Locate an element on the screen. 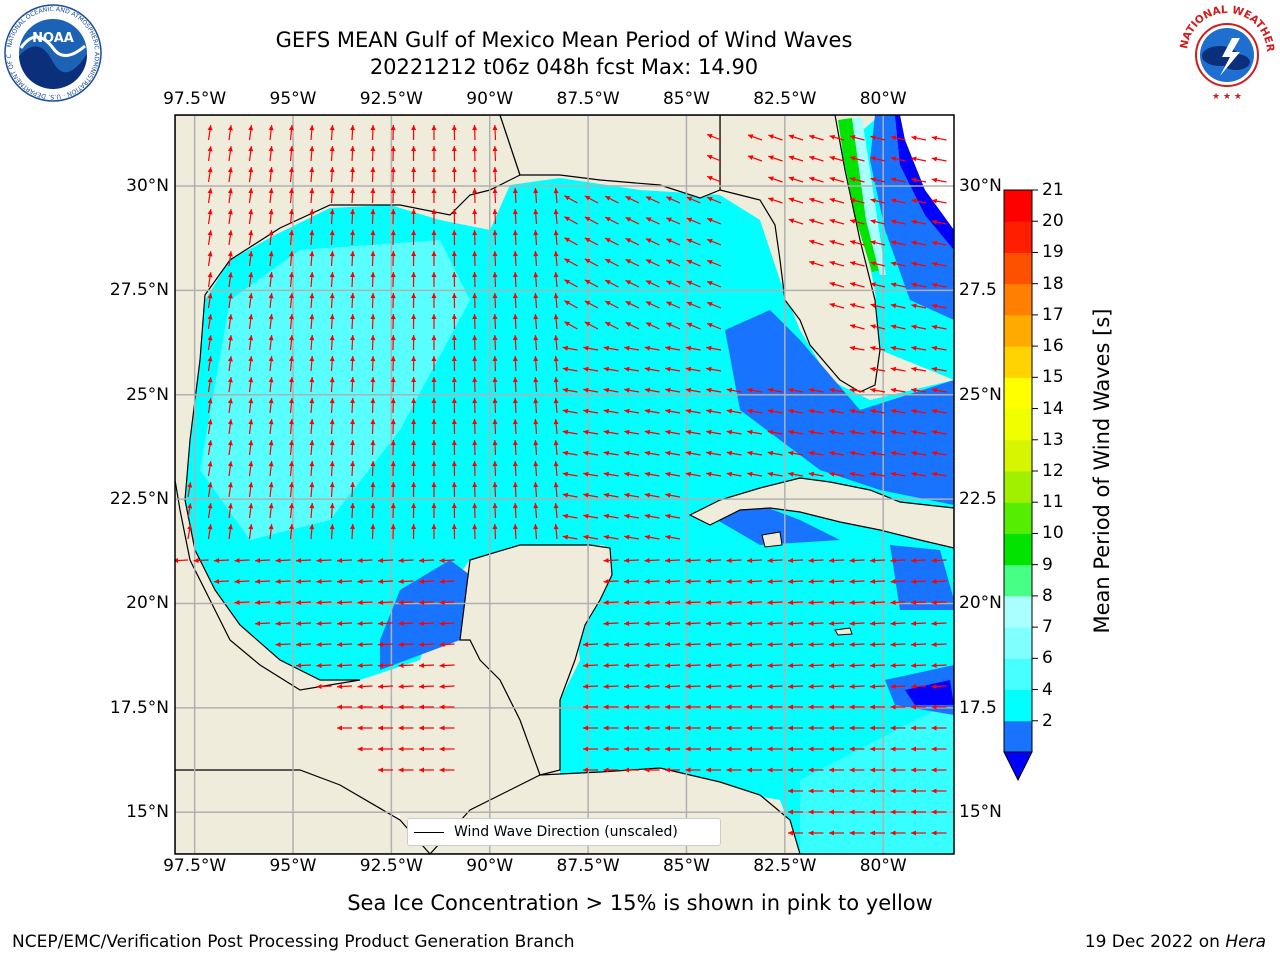 This screenshot has height=960, width=1280. ocean-light-patch is located at coordinates (877, 777).